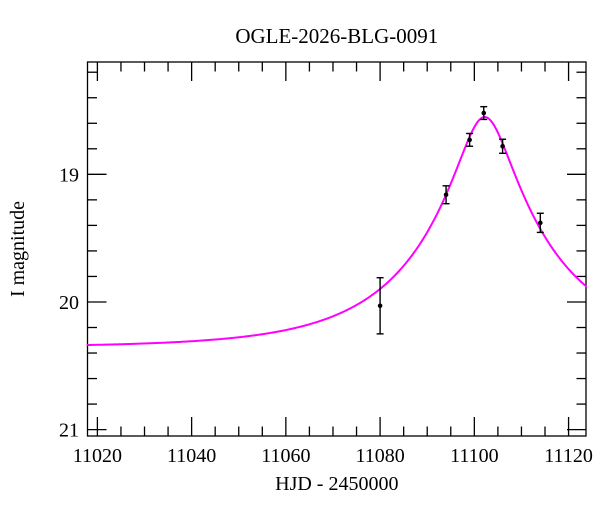 This screenshot has height=512, width=600. I want to click on y-axis-label: I magnitude, so click(18, 249).